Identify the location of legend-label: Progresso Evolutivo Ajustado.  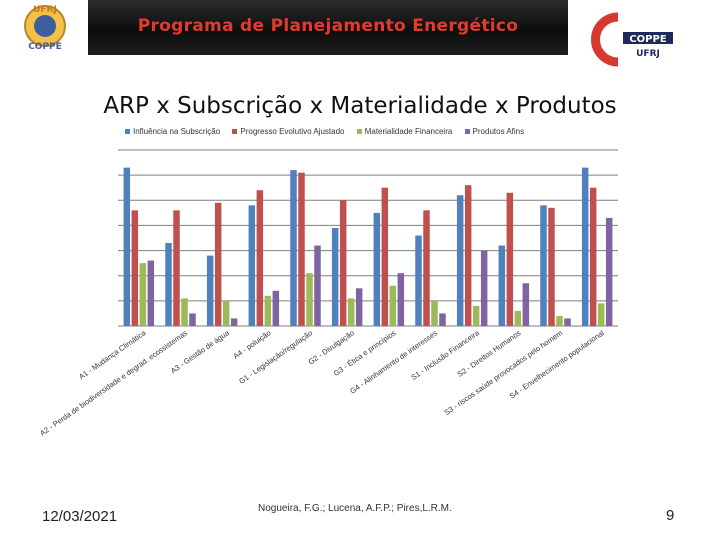
(292, 131).